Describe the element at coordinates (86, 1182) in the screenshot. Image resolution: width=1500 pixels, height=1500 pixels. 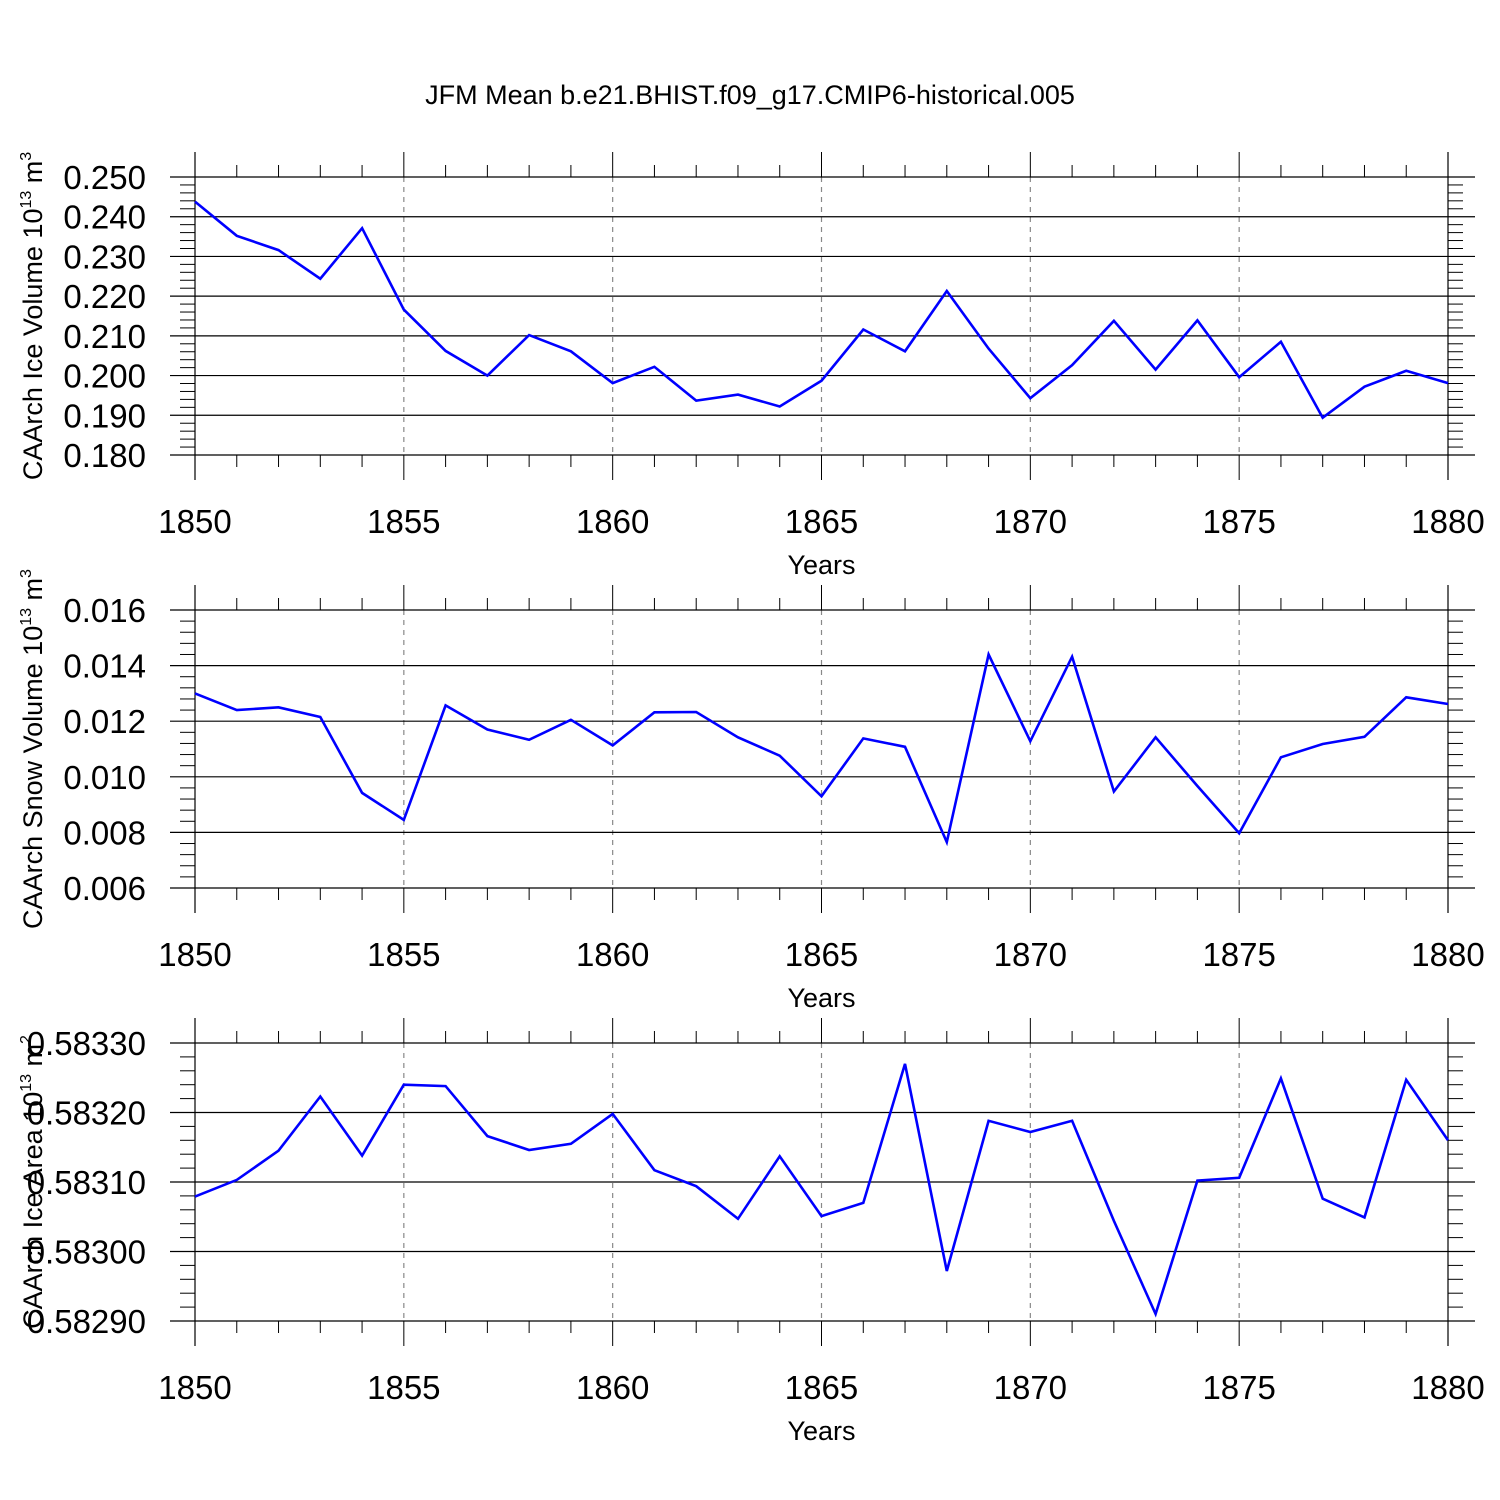
I see `y-tick-label: 0.58310` at that location.